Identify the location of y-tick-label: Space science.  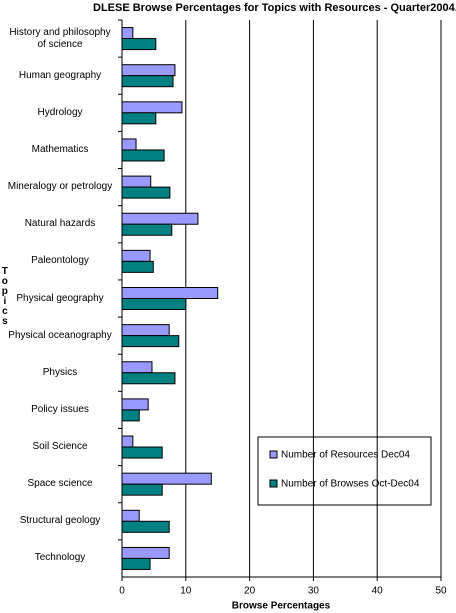
(60, 484).